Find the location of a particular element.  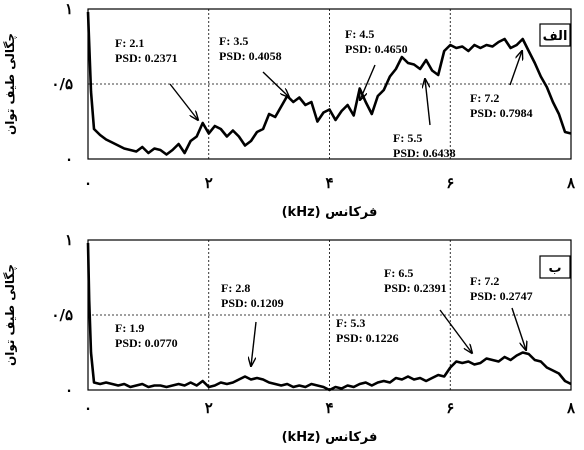

annotation-label: F: 4.5 is located at coordinates (359, 34).